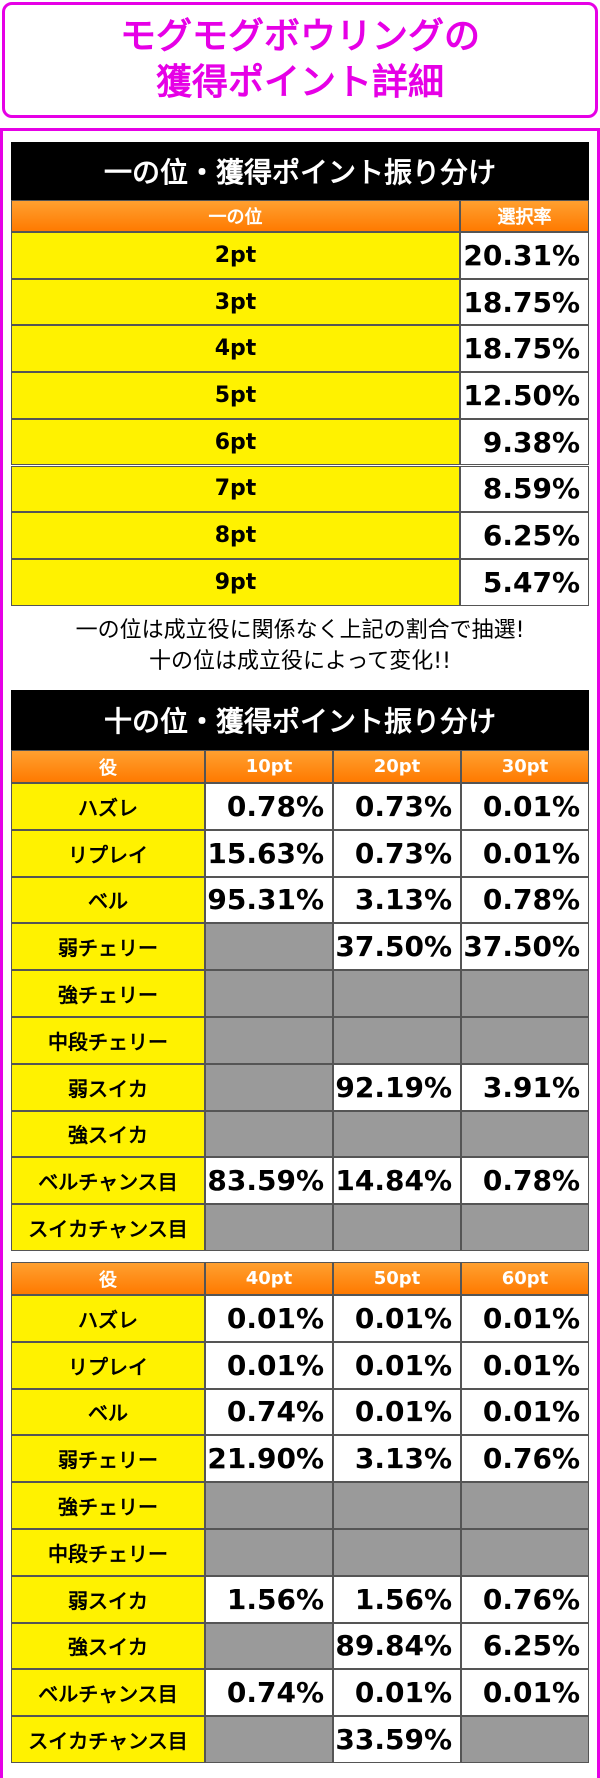  Describe the element at coordinates (235, 216) in the screenshot. I see `column-header: 一の位` at that location.